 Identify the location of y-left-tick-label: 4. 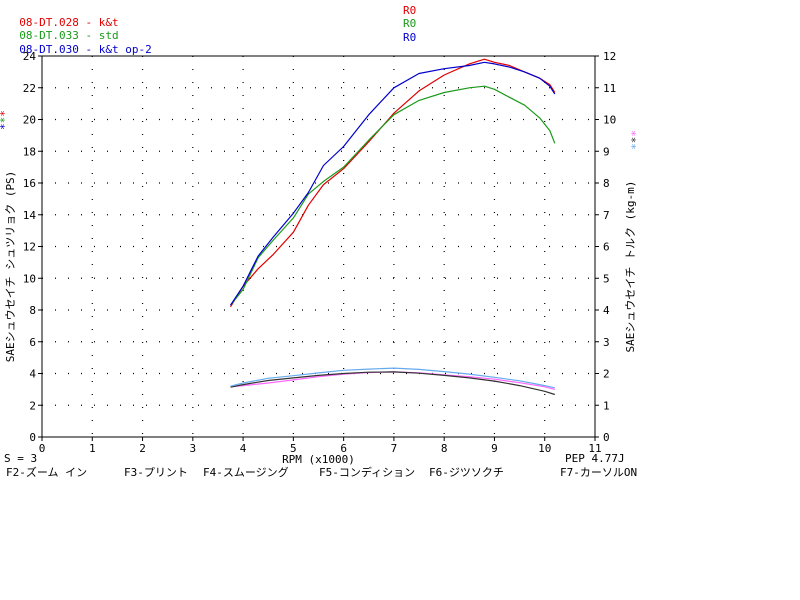
(32, 374).